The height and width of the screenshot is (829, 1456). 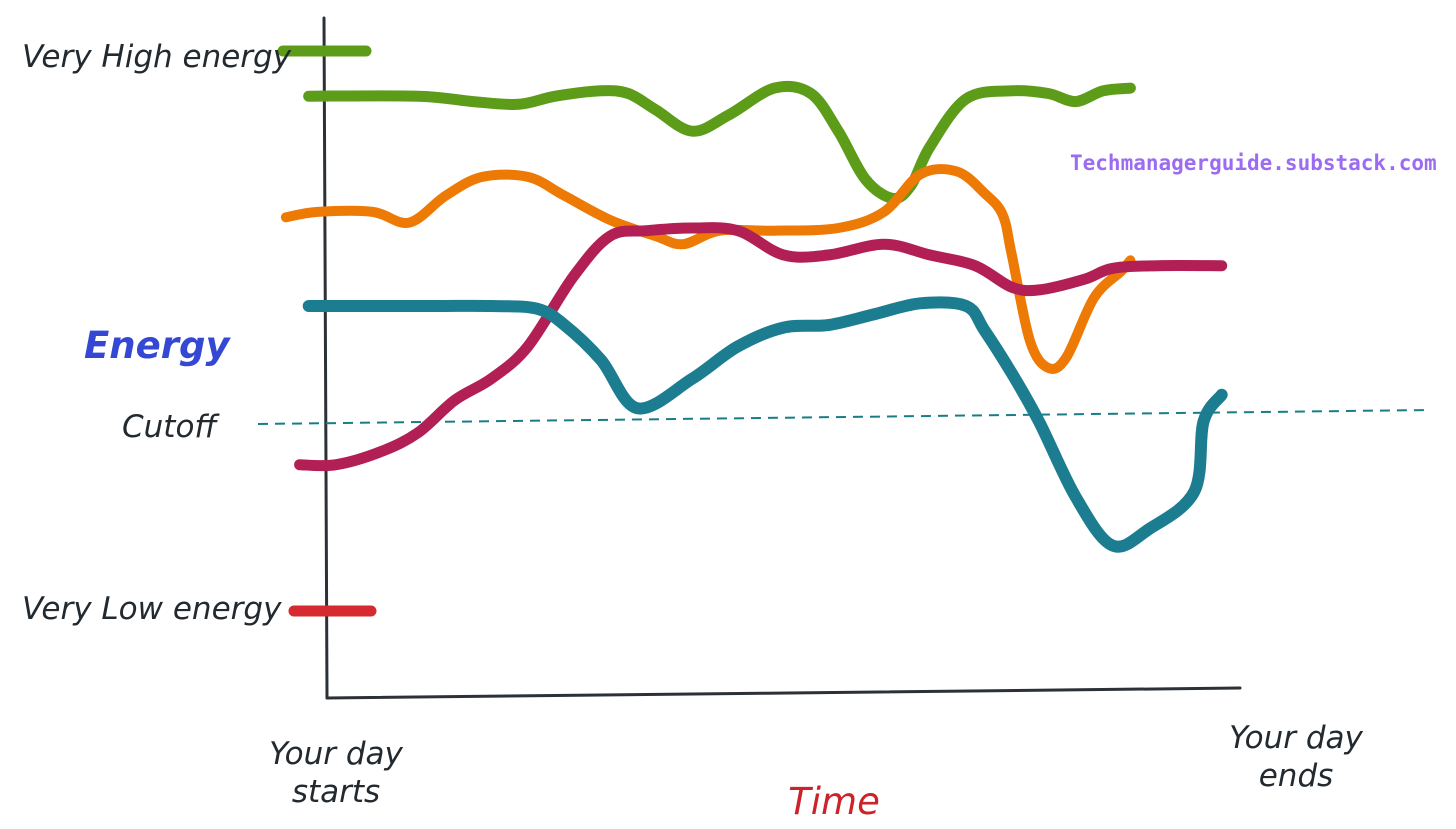 What do you see at coordinates (325, 358) in the screenshot?
I see `y-axis-line` at bounding box center [325, 358].